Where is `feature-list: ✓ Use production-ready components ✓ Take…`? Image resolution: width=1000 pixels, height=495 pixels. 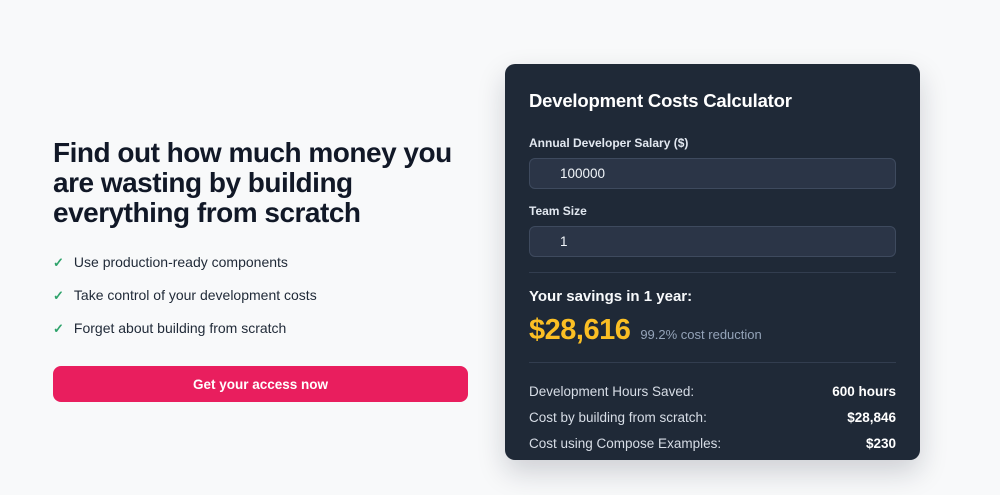
feature-list: ✓ Use production-ready components ✓ Take… is located at coordinates (263, 295).